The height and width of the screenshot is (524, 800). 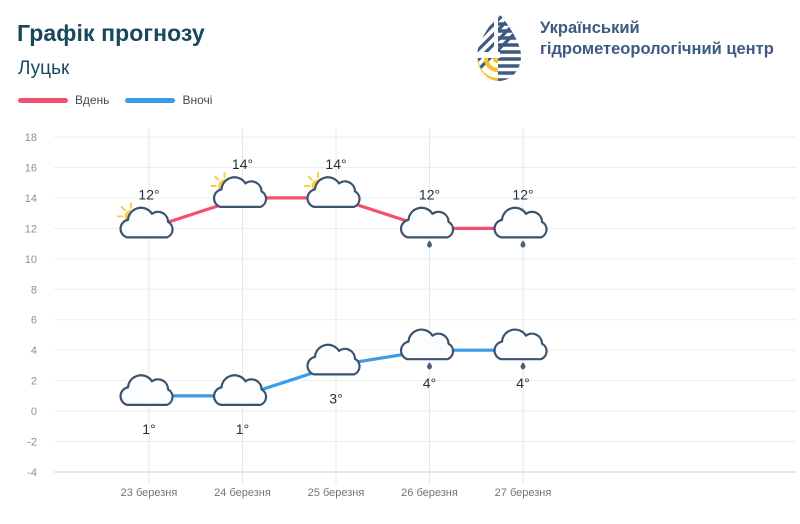 I want to click on data-point-day-5: 12°, so click(x=520, y=217).